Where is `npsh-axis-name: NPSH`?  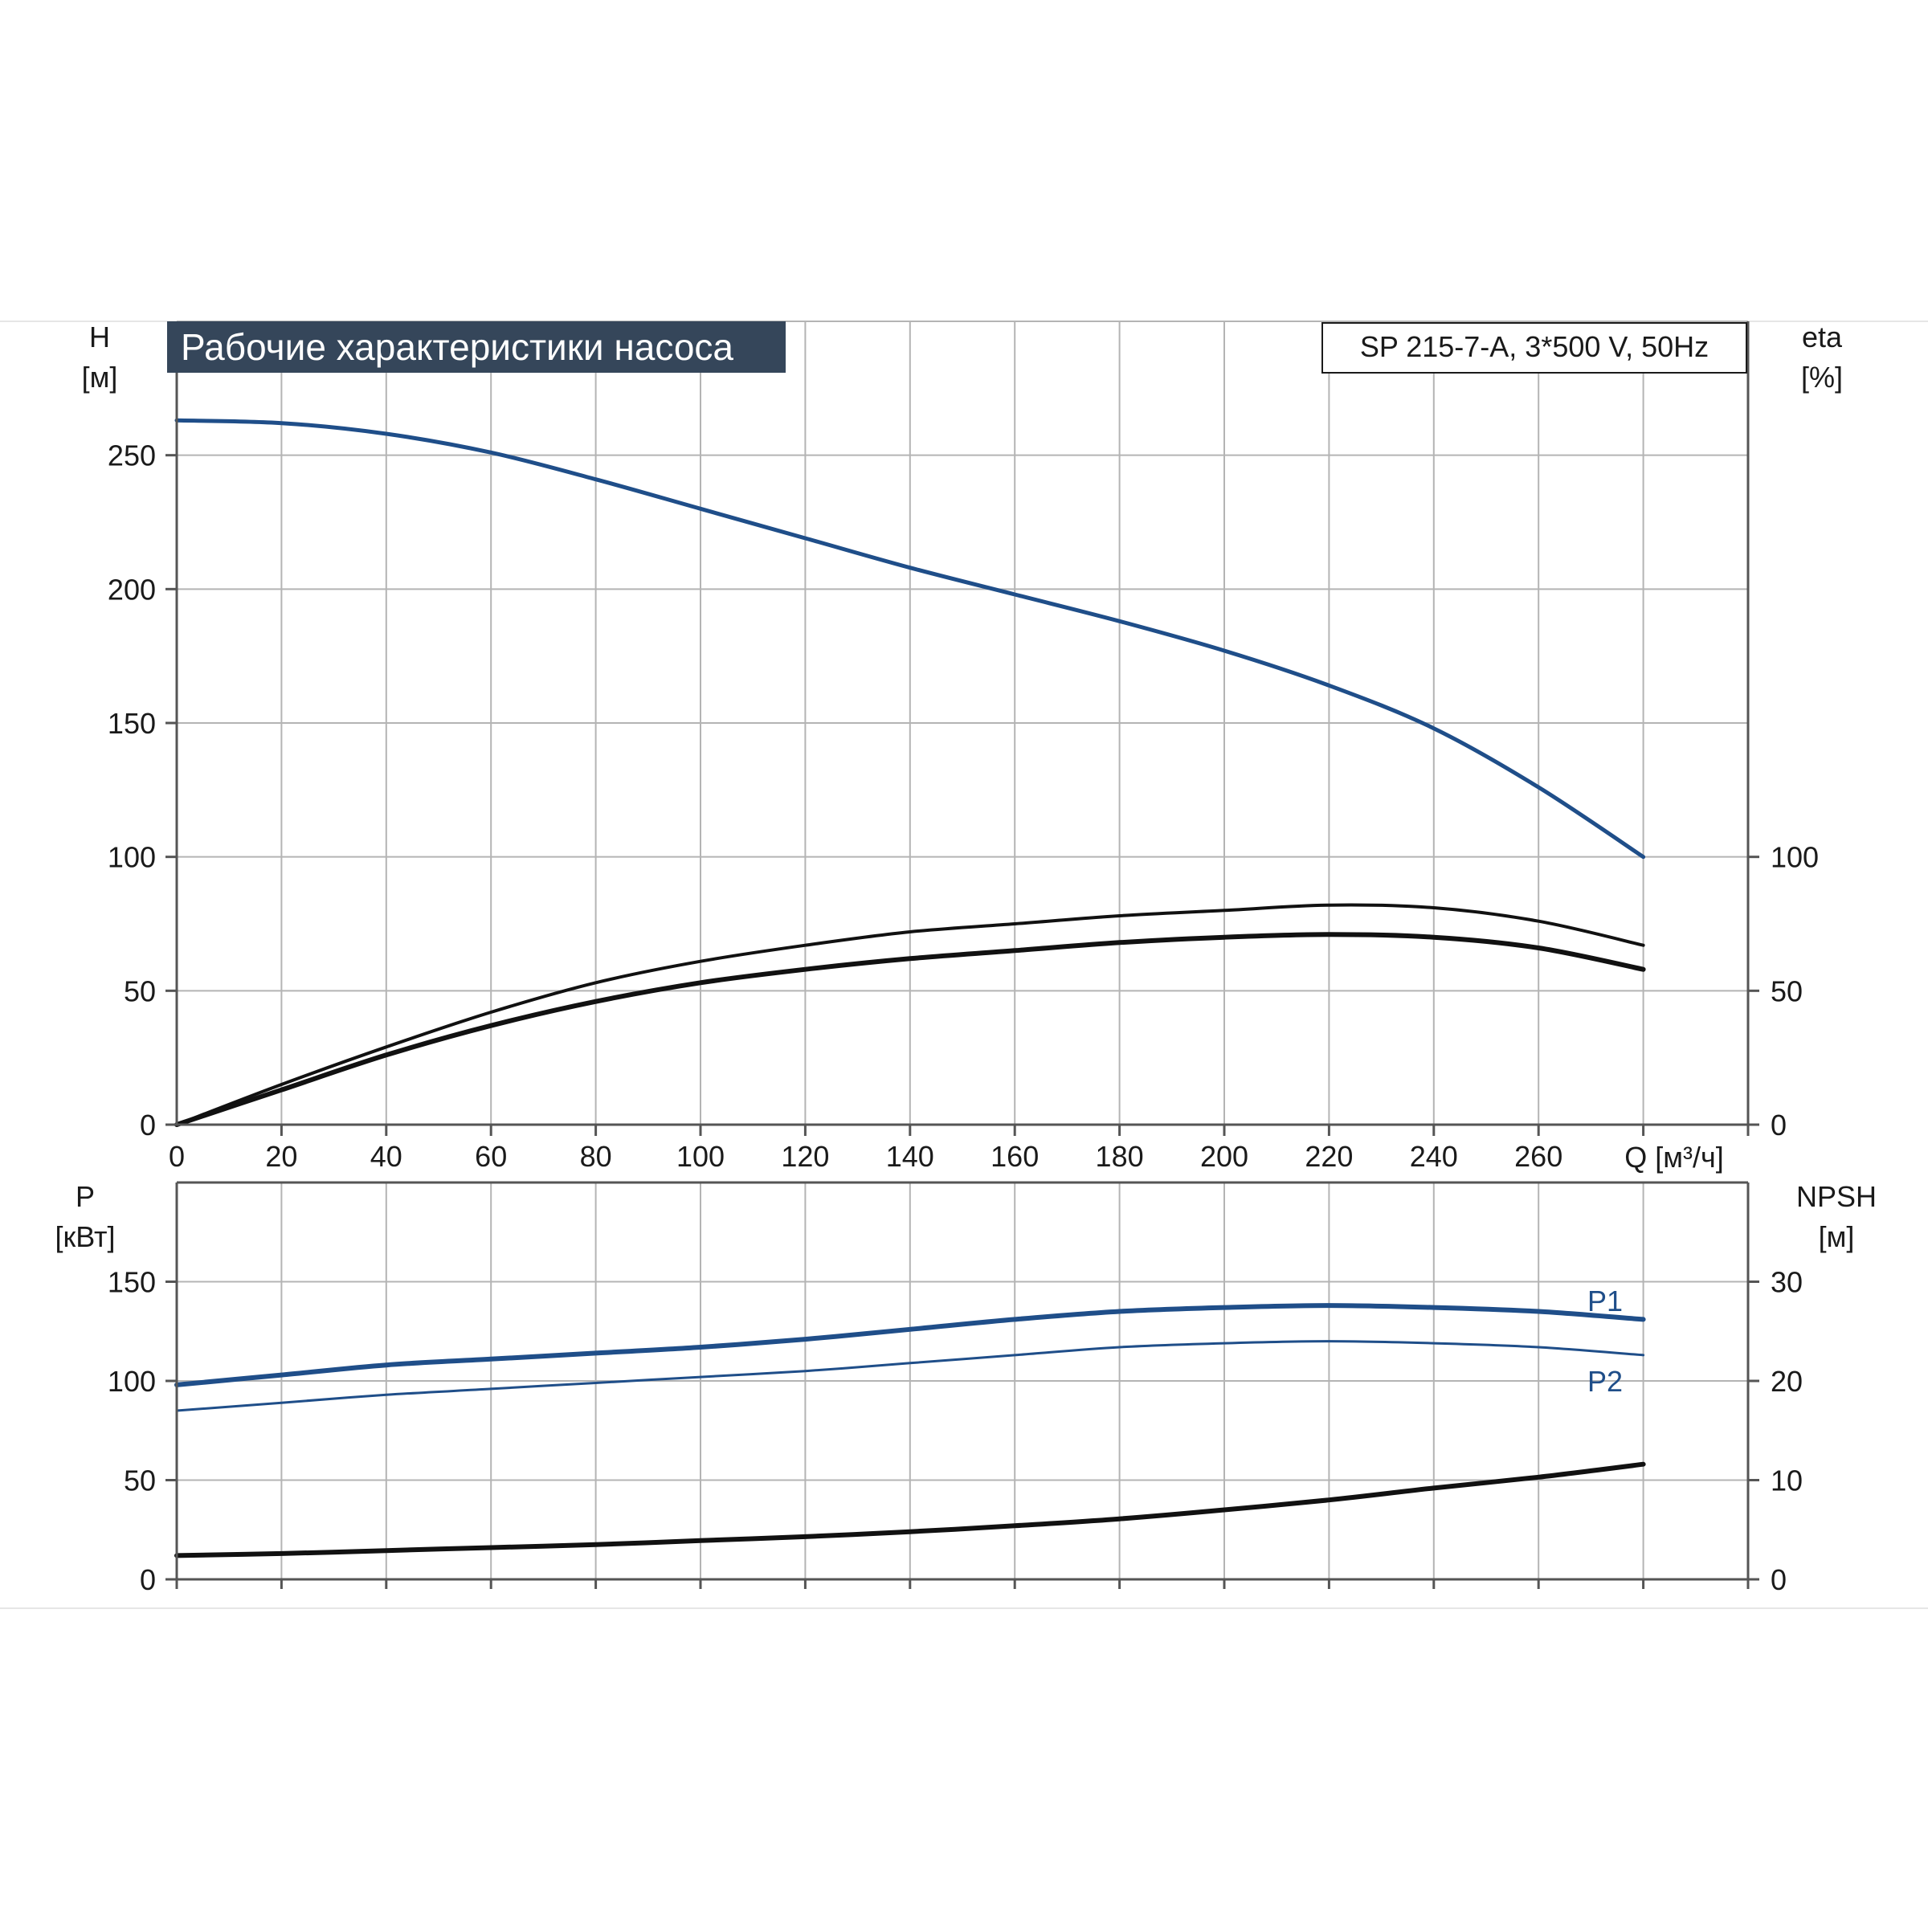
npsh-axis-name: NPSH is located at coordinates (1836, 1196).